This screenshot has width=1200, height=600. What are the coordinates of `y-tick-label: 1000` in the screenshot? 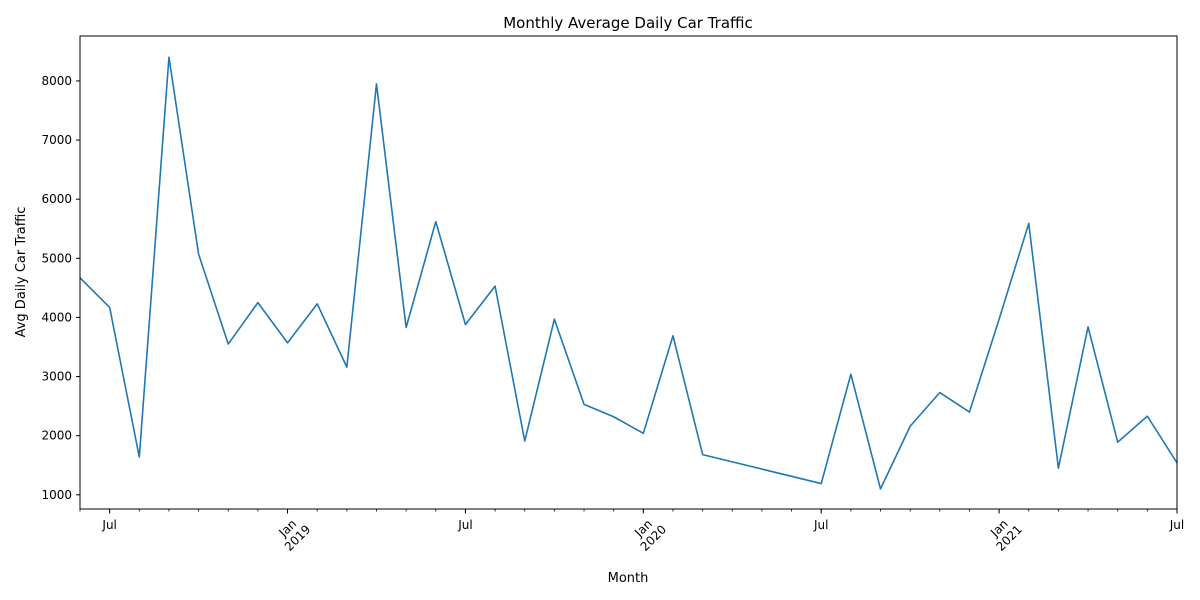 It's located at (56, 495).